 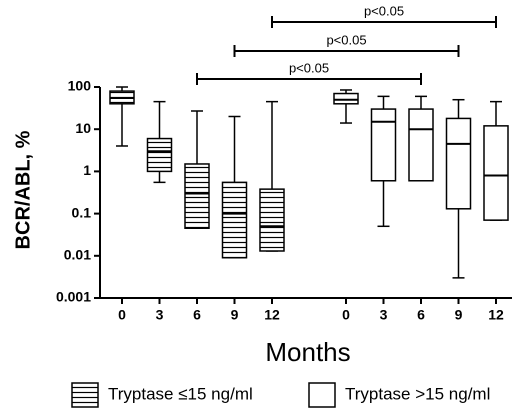 I want to click on y-axis-label: BCR/ABL, %, so click(x=23, y=189).